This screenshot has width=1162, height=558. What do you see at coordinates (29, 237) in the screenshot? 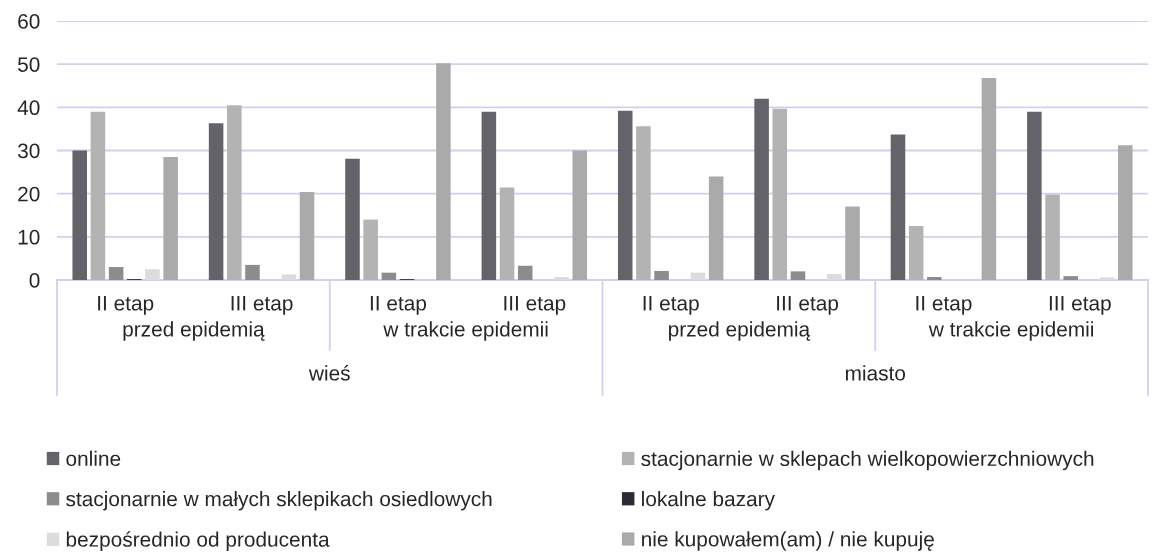
I see `y-tick-label: 10` at bounding box center [29, 237].